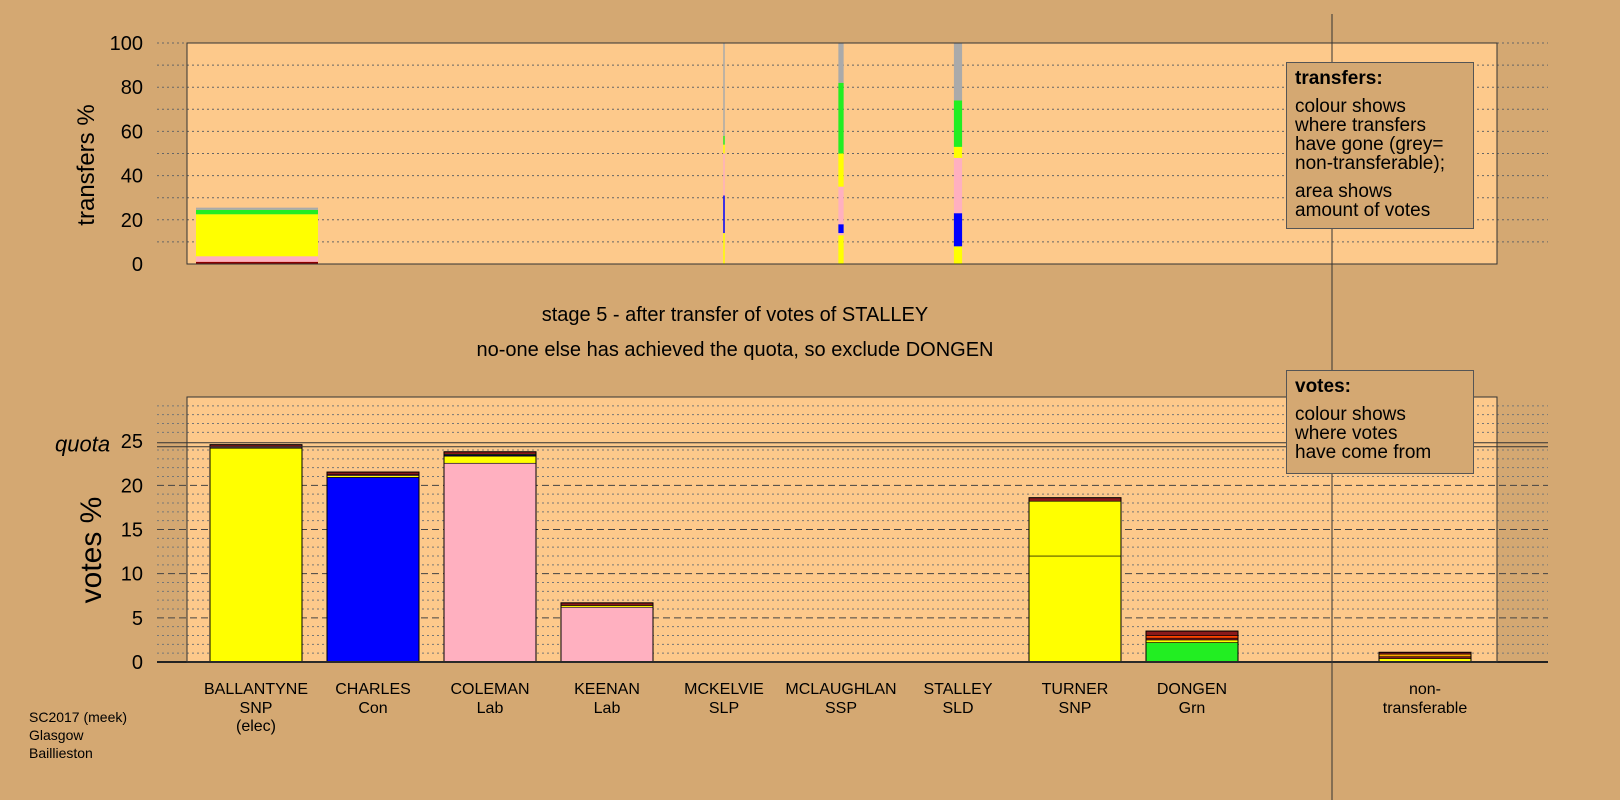 The height and width of the screenshot is (800, 1620). Describe the element at coordinates (1425, 689) in the screenshot. I see `category-label: non-` at that location.